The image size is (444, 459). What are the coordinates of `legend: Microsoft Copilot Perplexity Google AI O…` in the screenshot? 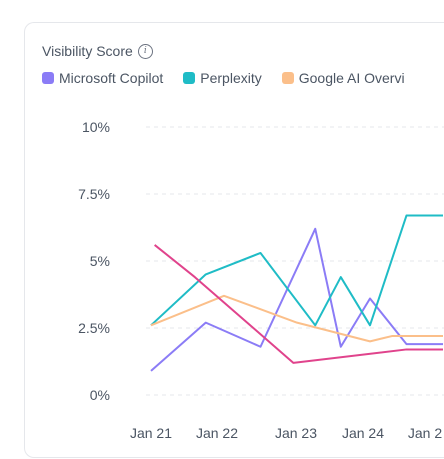 It's located at (223, 78).